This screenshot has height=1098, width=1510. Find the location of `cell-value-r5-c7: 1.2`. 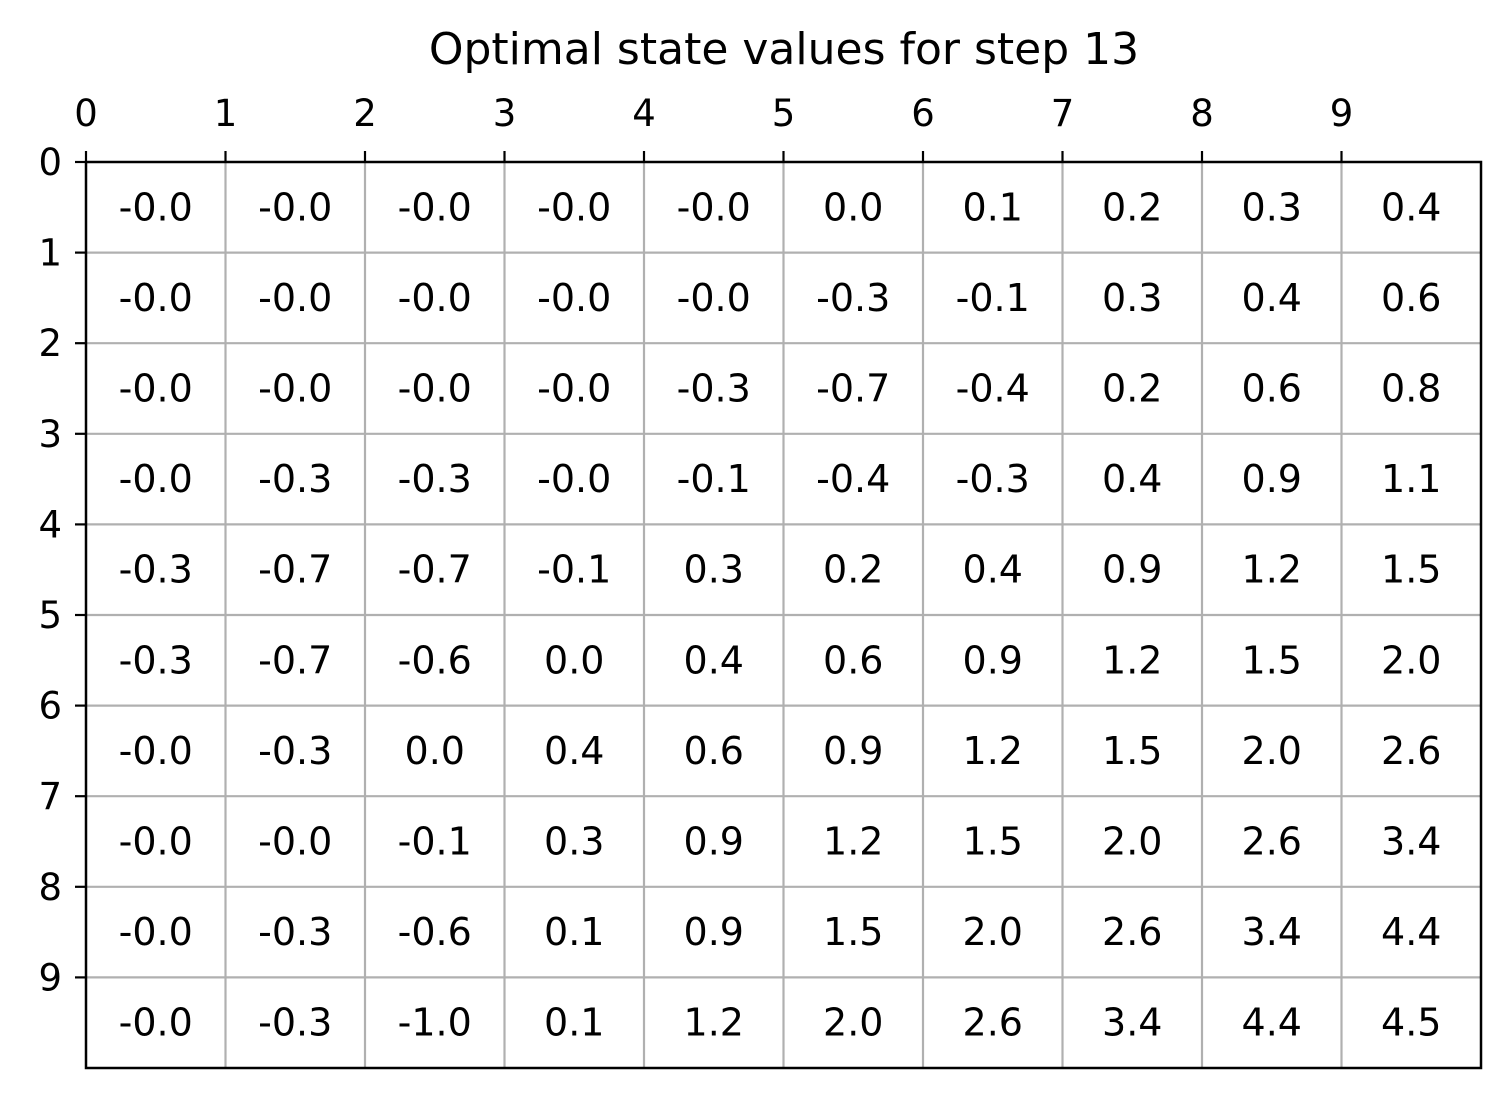

cell-value-r5-c7: 1.2 is located at coordinates (1132, 660).